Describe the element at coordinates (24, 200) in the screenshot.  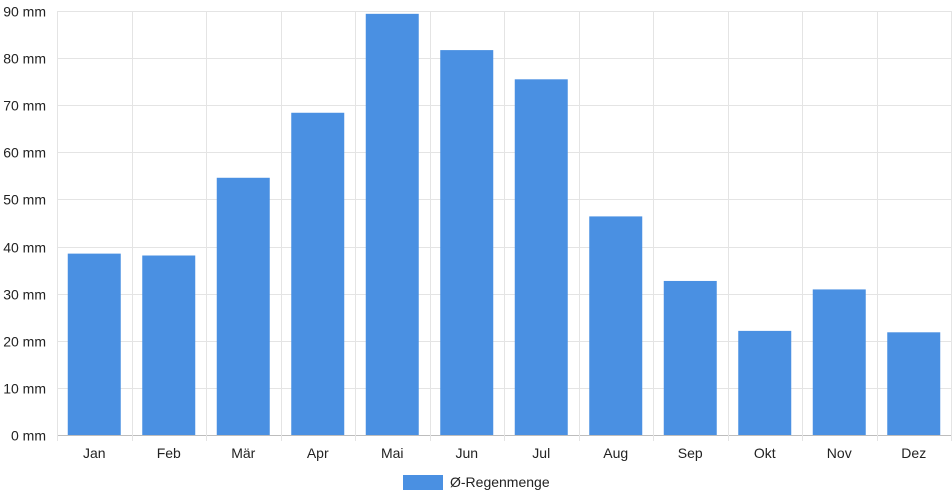
I see `y-tick-label: 50 mm` at that location.